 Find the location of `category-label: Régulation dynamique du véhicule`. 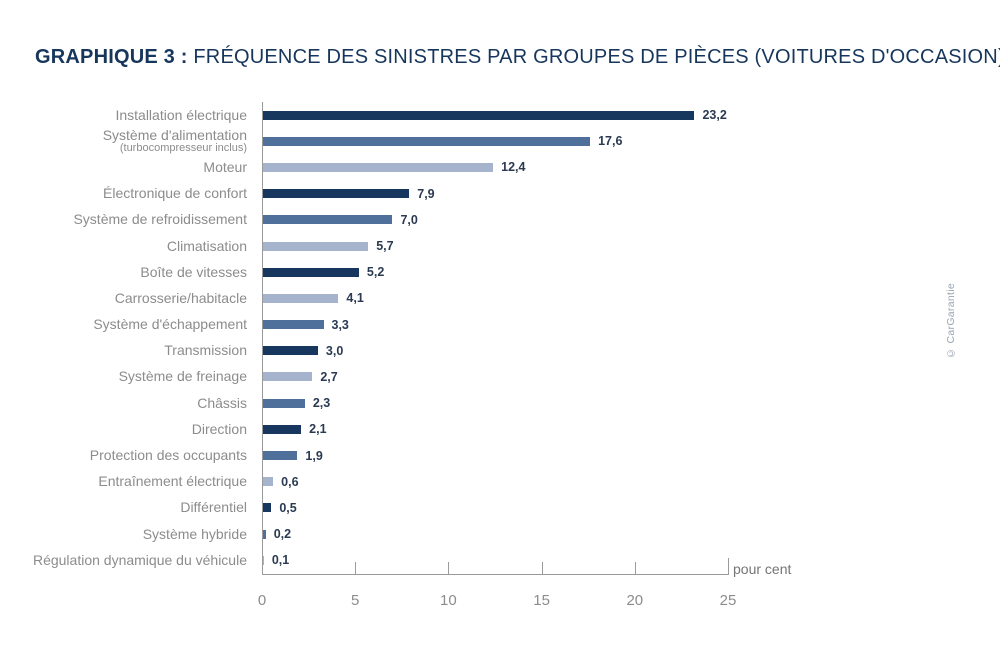

category-label: Régulation dynamique du véhicule is located at coordinates (139, 559).